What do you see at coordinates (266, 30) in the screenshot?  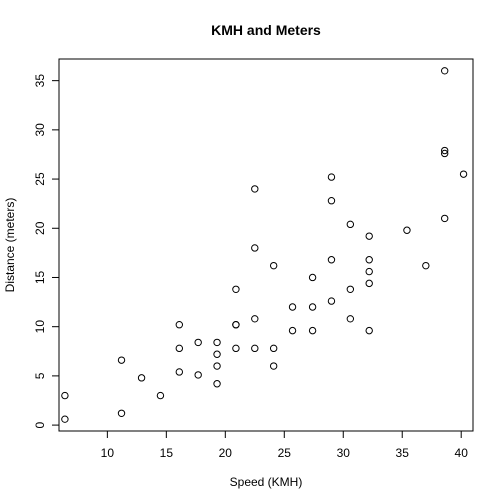 I see `chart-title: KMH and Meters` at bounding box center [266, 30].